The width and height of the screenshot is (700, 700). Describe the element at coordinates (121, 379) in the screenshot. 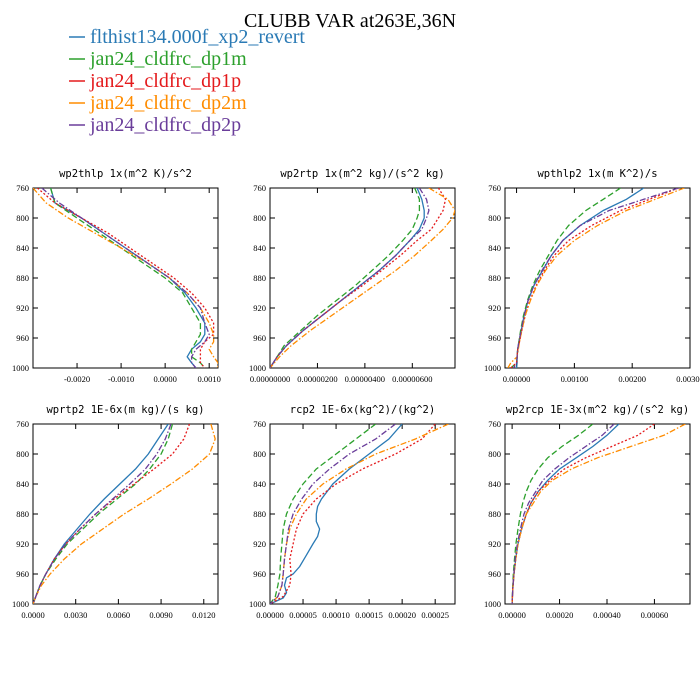

I see `x-tick-label: -0.0010` at that location.